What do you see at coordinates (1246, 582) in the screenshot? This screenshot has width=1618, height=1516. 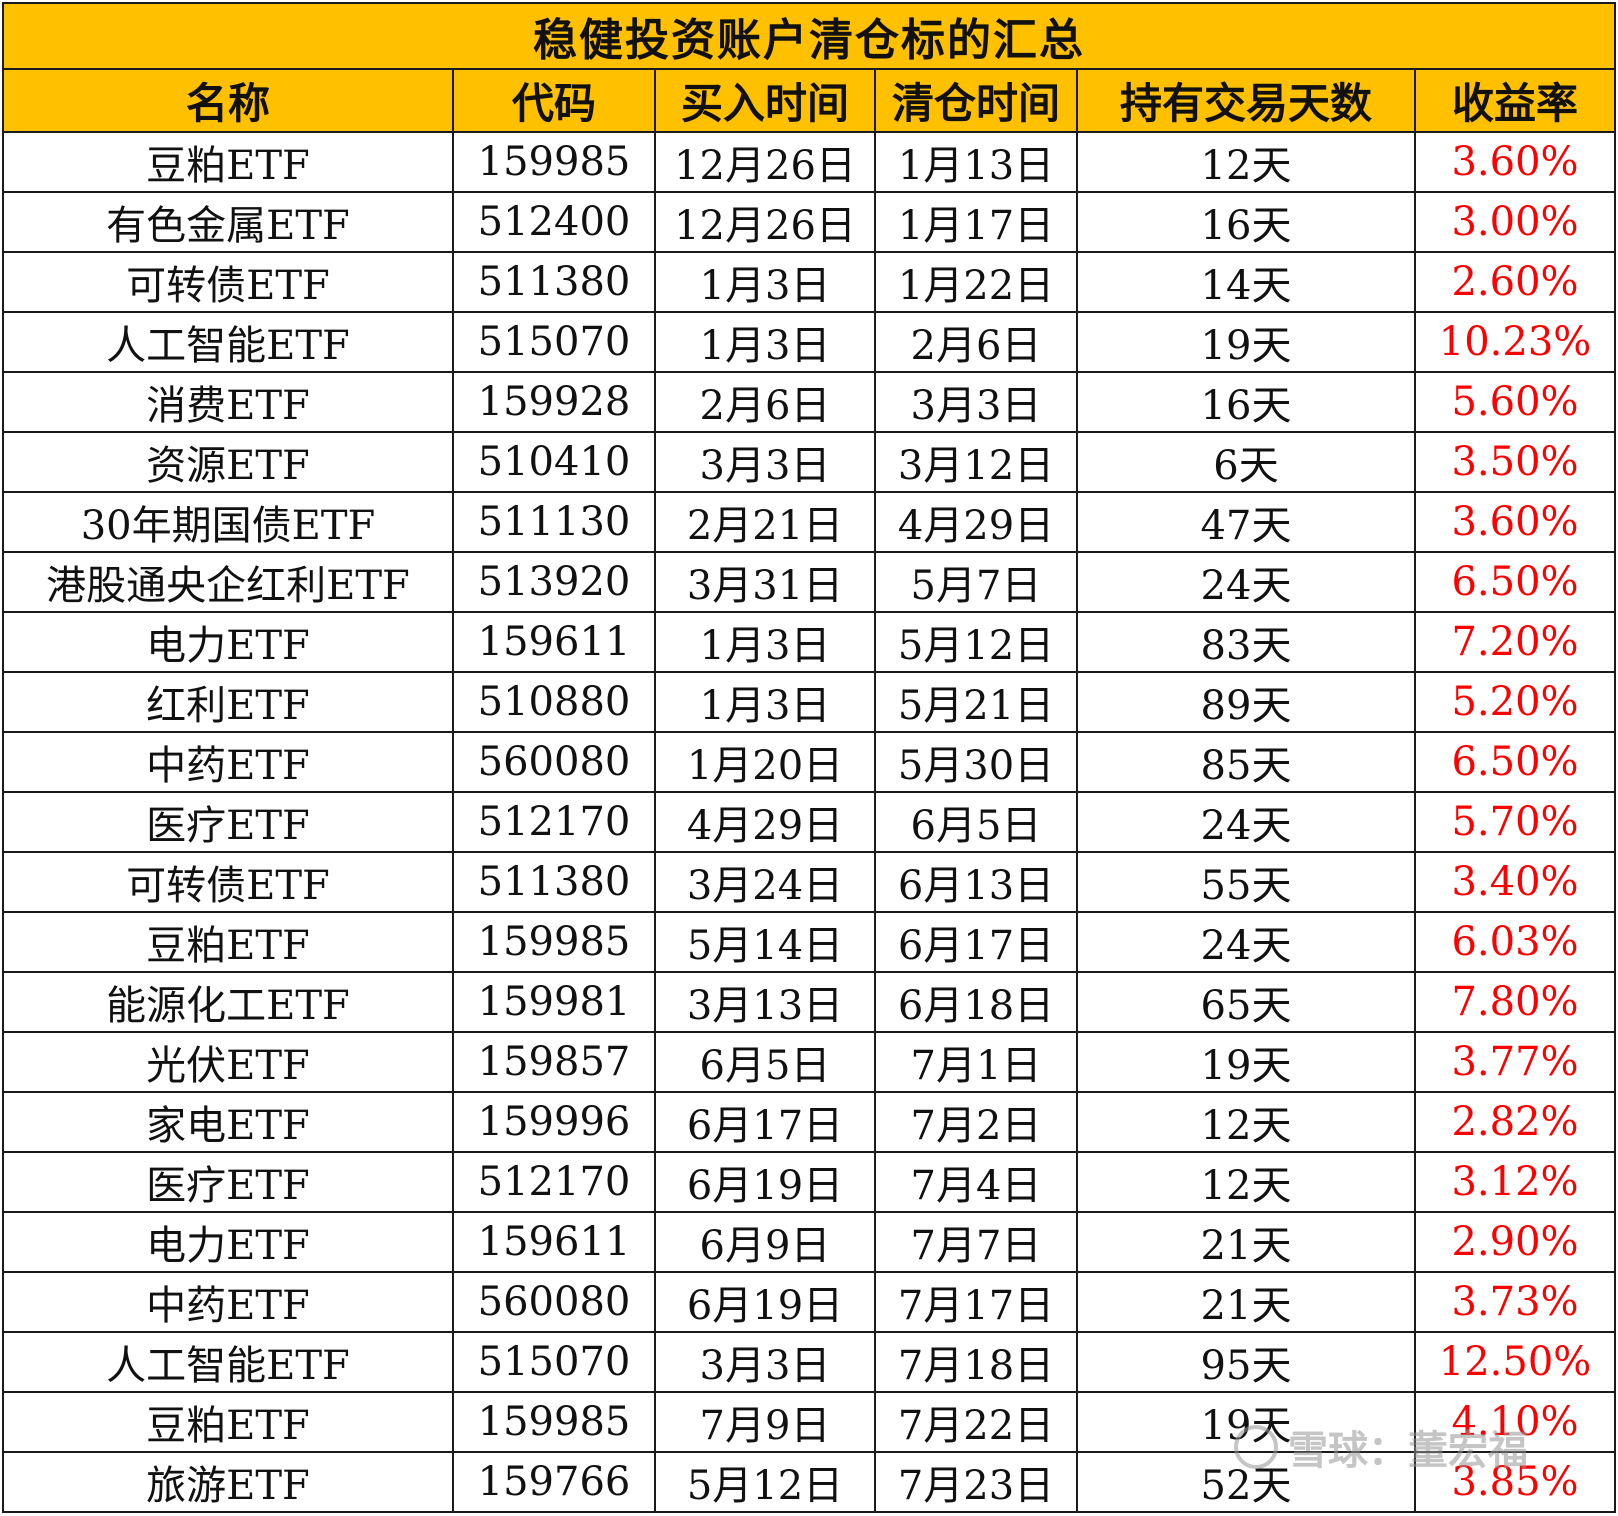 I see `cell-holding-days: 24天` at bounding box center [1246, 582].